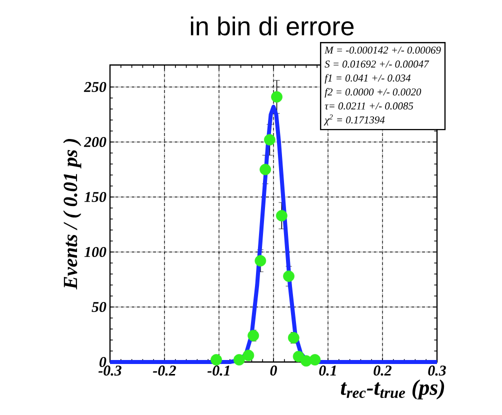 The image size is (502, 415). I want to click on y-tick-label: 50, so click(99, 307).